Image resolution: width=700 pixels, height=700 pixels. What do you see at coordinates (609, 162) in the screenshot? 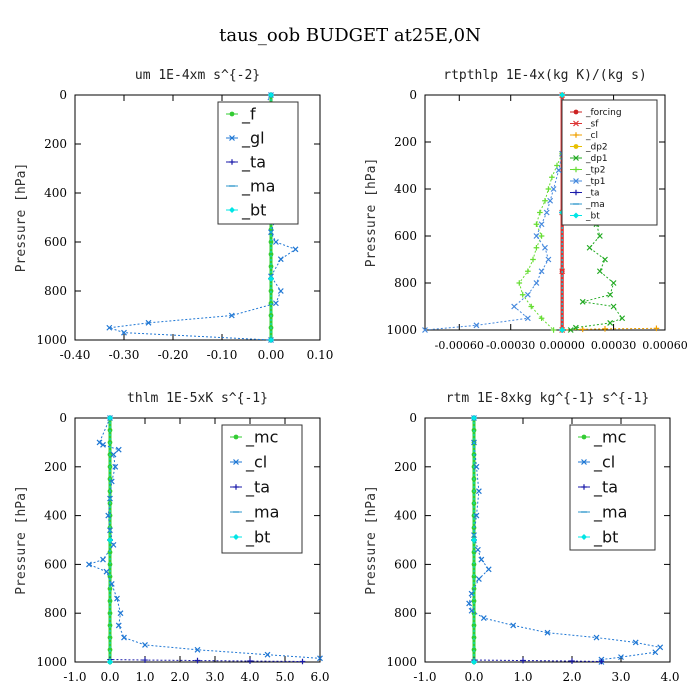
I see `legend: _forcing _sf_cl _dp2_dp1 _tp2_tp1 _ta_ma _bt` at bounding box center [609, 162].